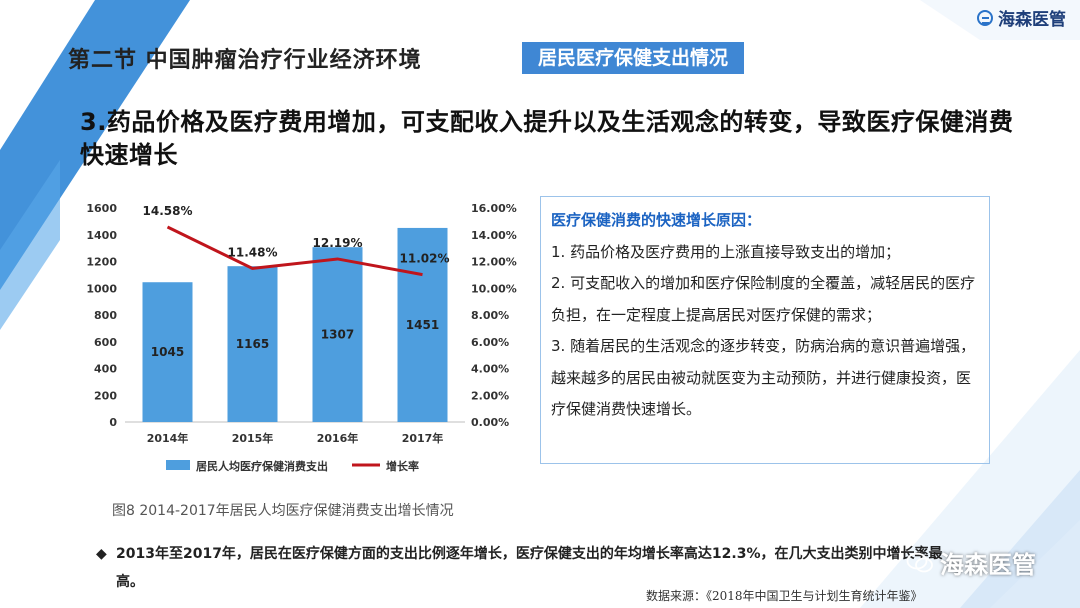 The image size is (1080, 608). I want to click on y-right-tick-label: 10.00%, so click(494, 288).